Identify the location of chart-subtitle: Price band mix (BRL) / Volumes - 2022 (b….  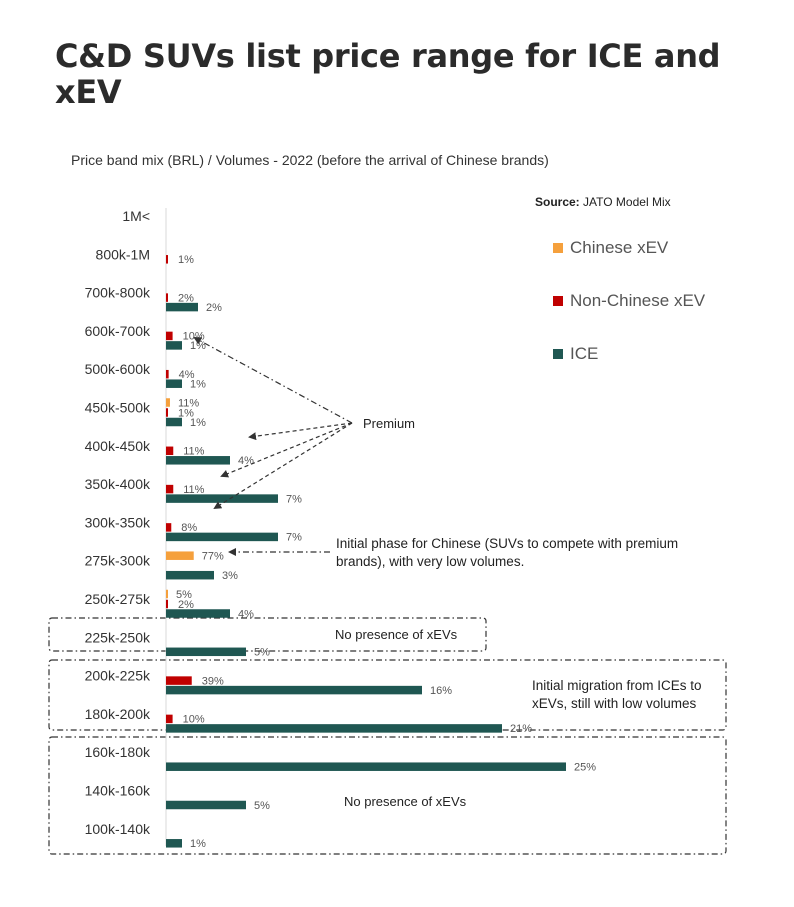
(310, 160).